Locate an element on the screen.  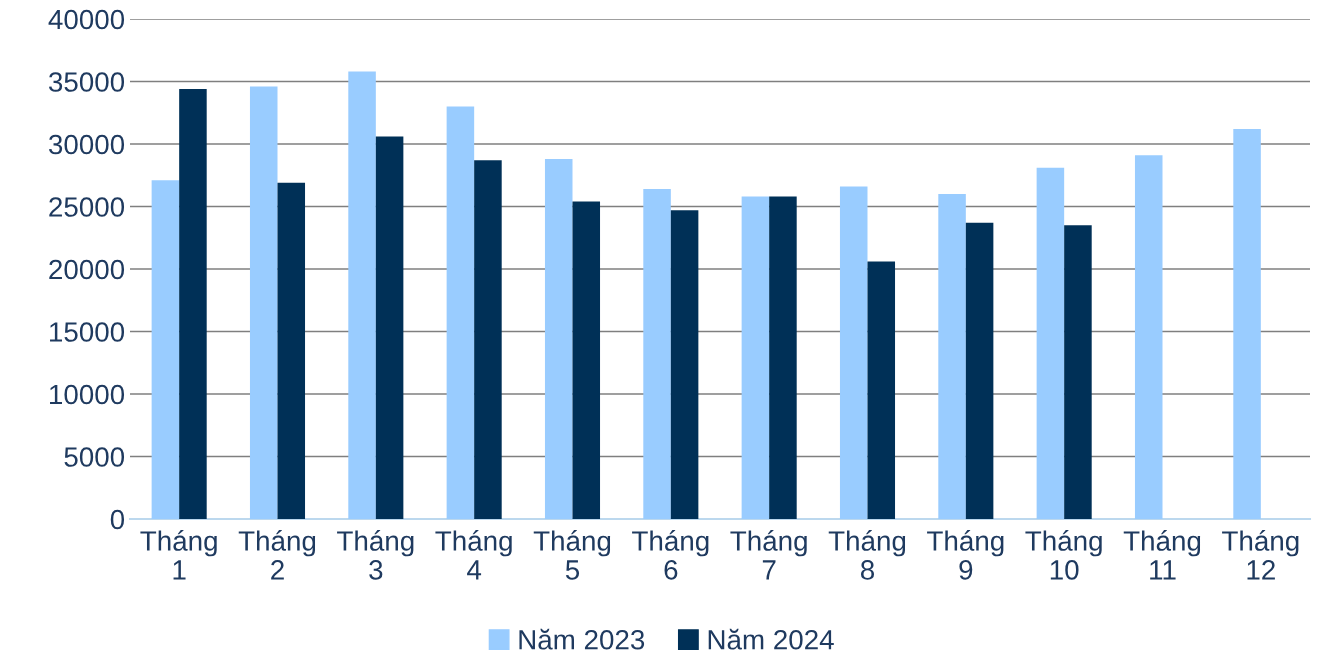
y-tick-label: 30000 is located at coordinates (86, 144).